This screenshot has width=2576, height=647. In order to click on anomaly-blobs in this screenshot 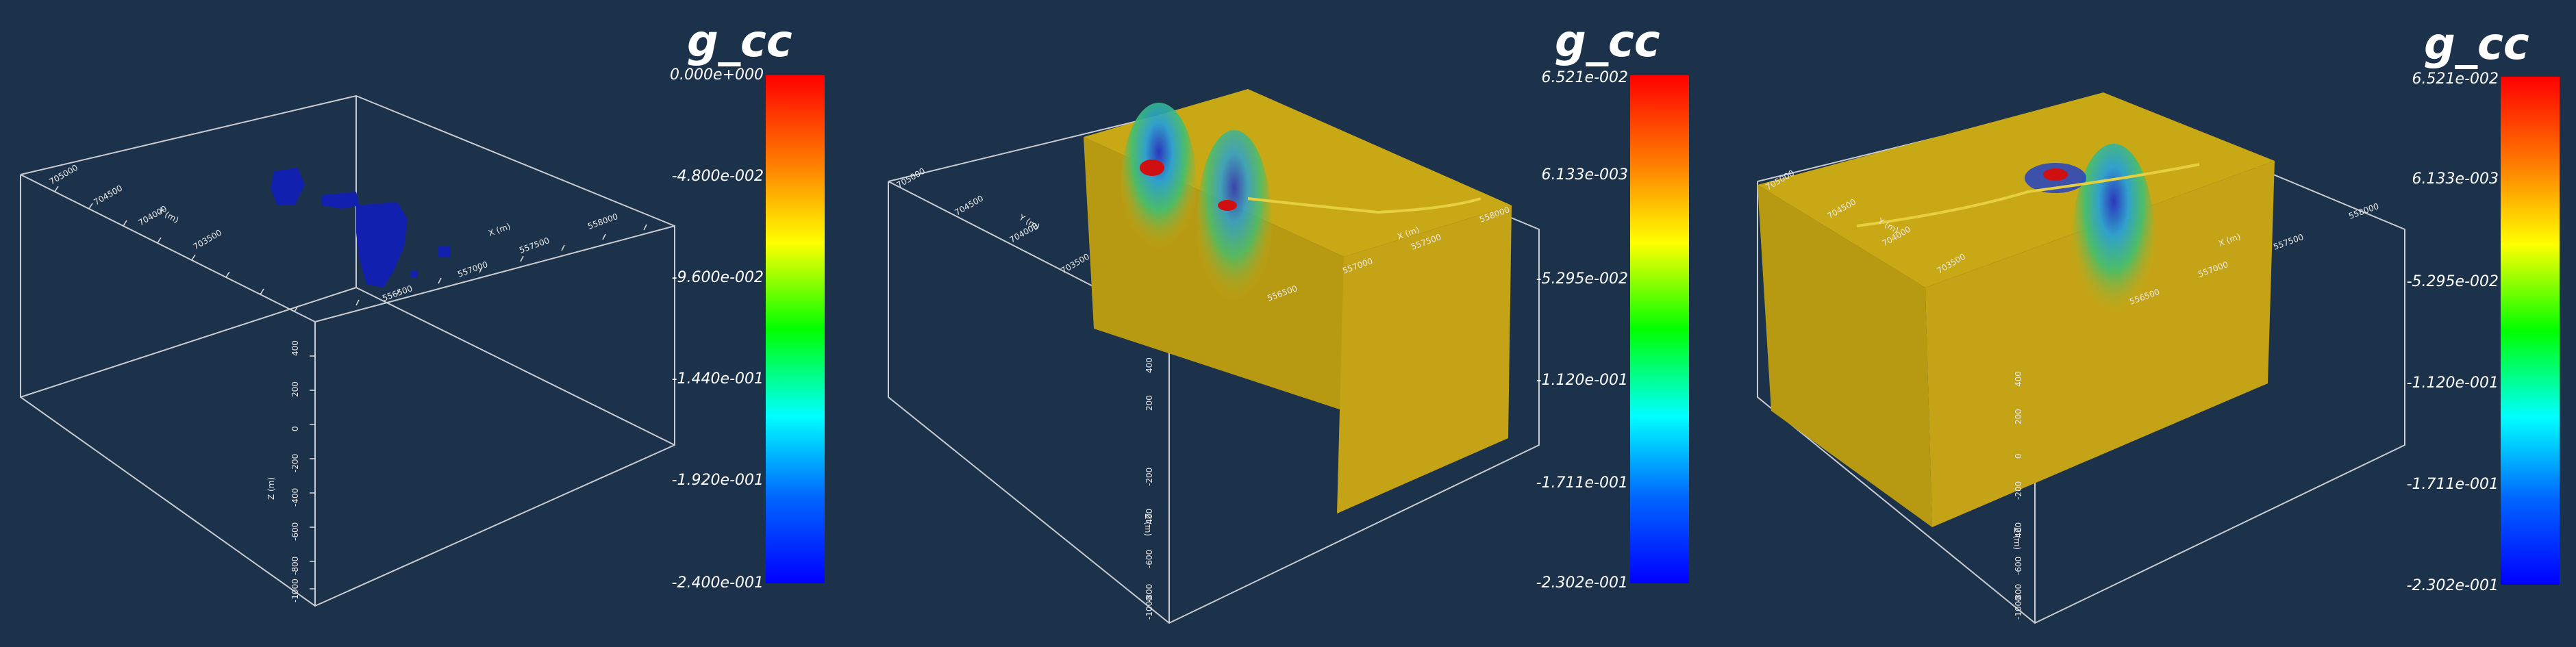, I will do `click(361, 228)`.